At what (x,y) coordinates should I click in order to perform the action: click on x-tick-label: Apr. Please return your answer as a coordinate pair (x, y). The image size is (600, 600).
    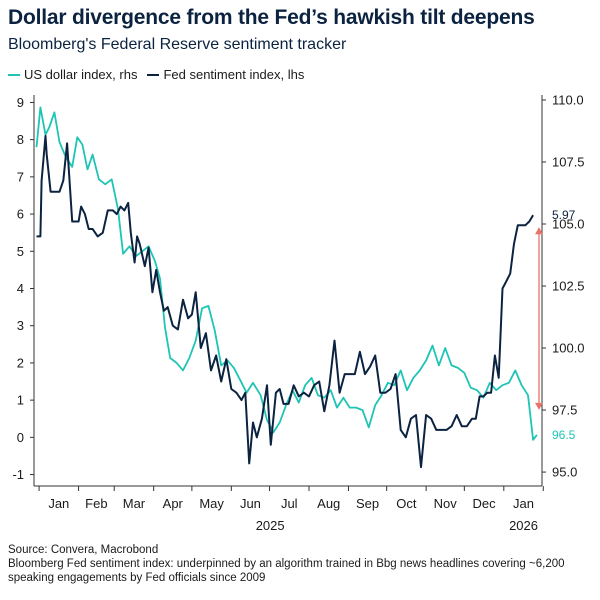
    Looking at the image, I should click on (173, 503).